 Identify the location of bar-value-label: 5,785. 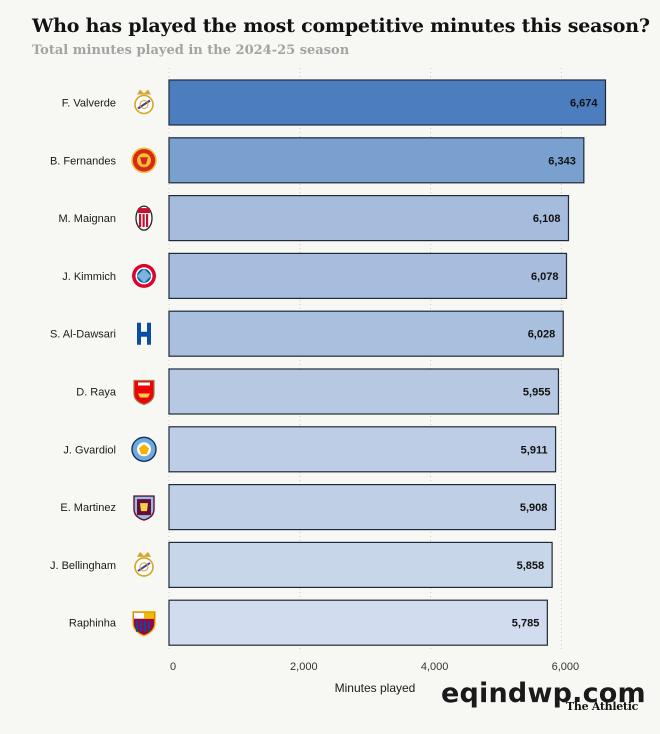
(526, 624).